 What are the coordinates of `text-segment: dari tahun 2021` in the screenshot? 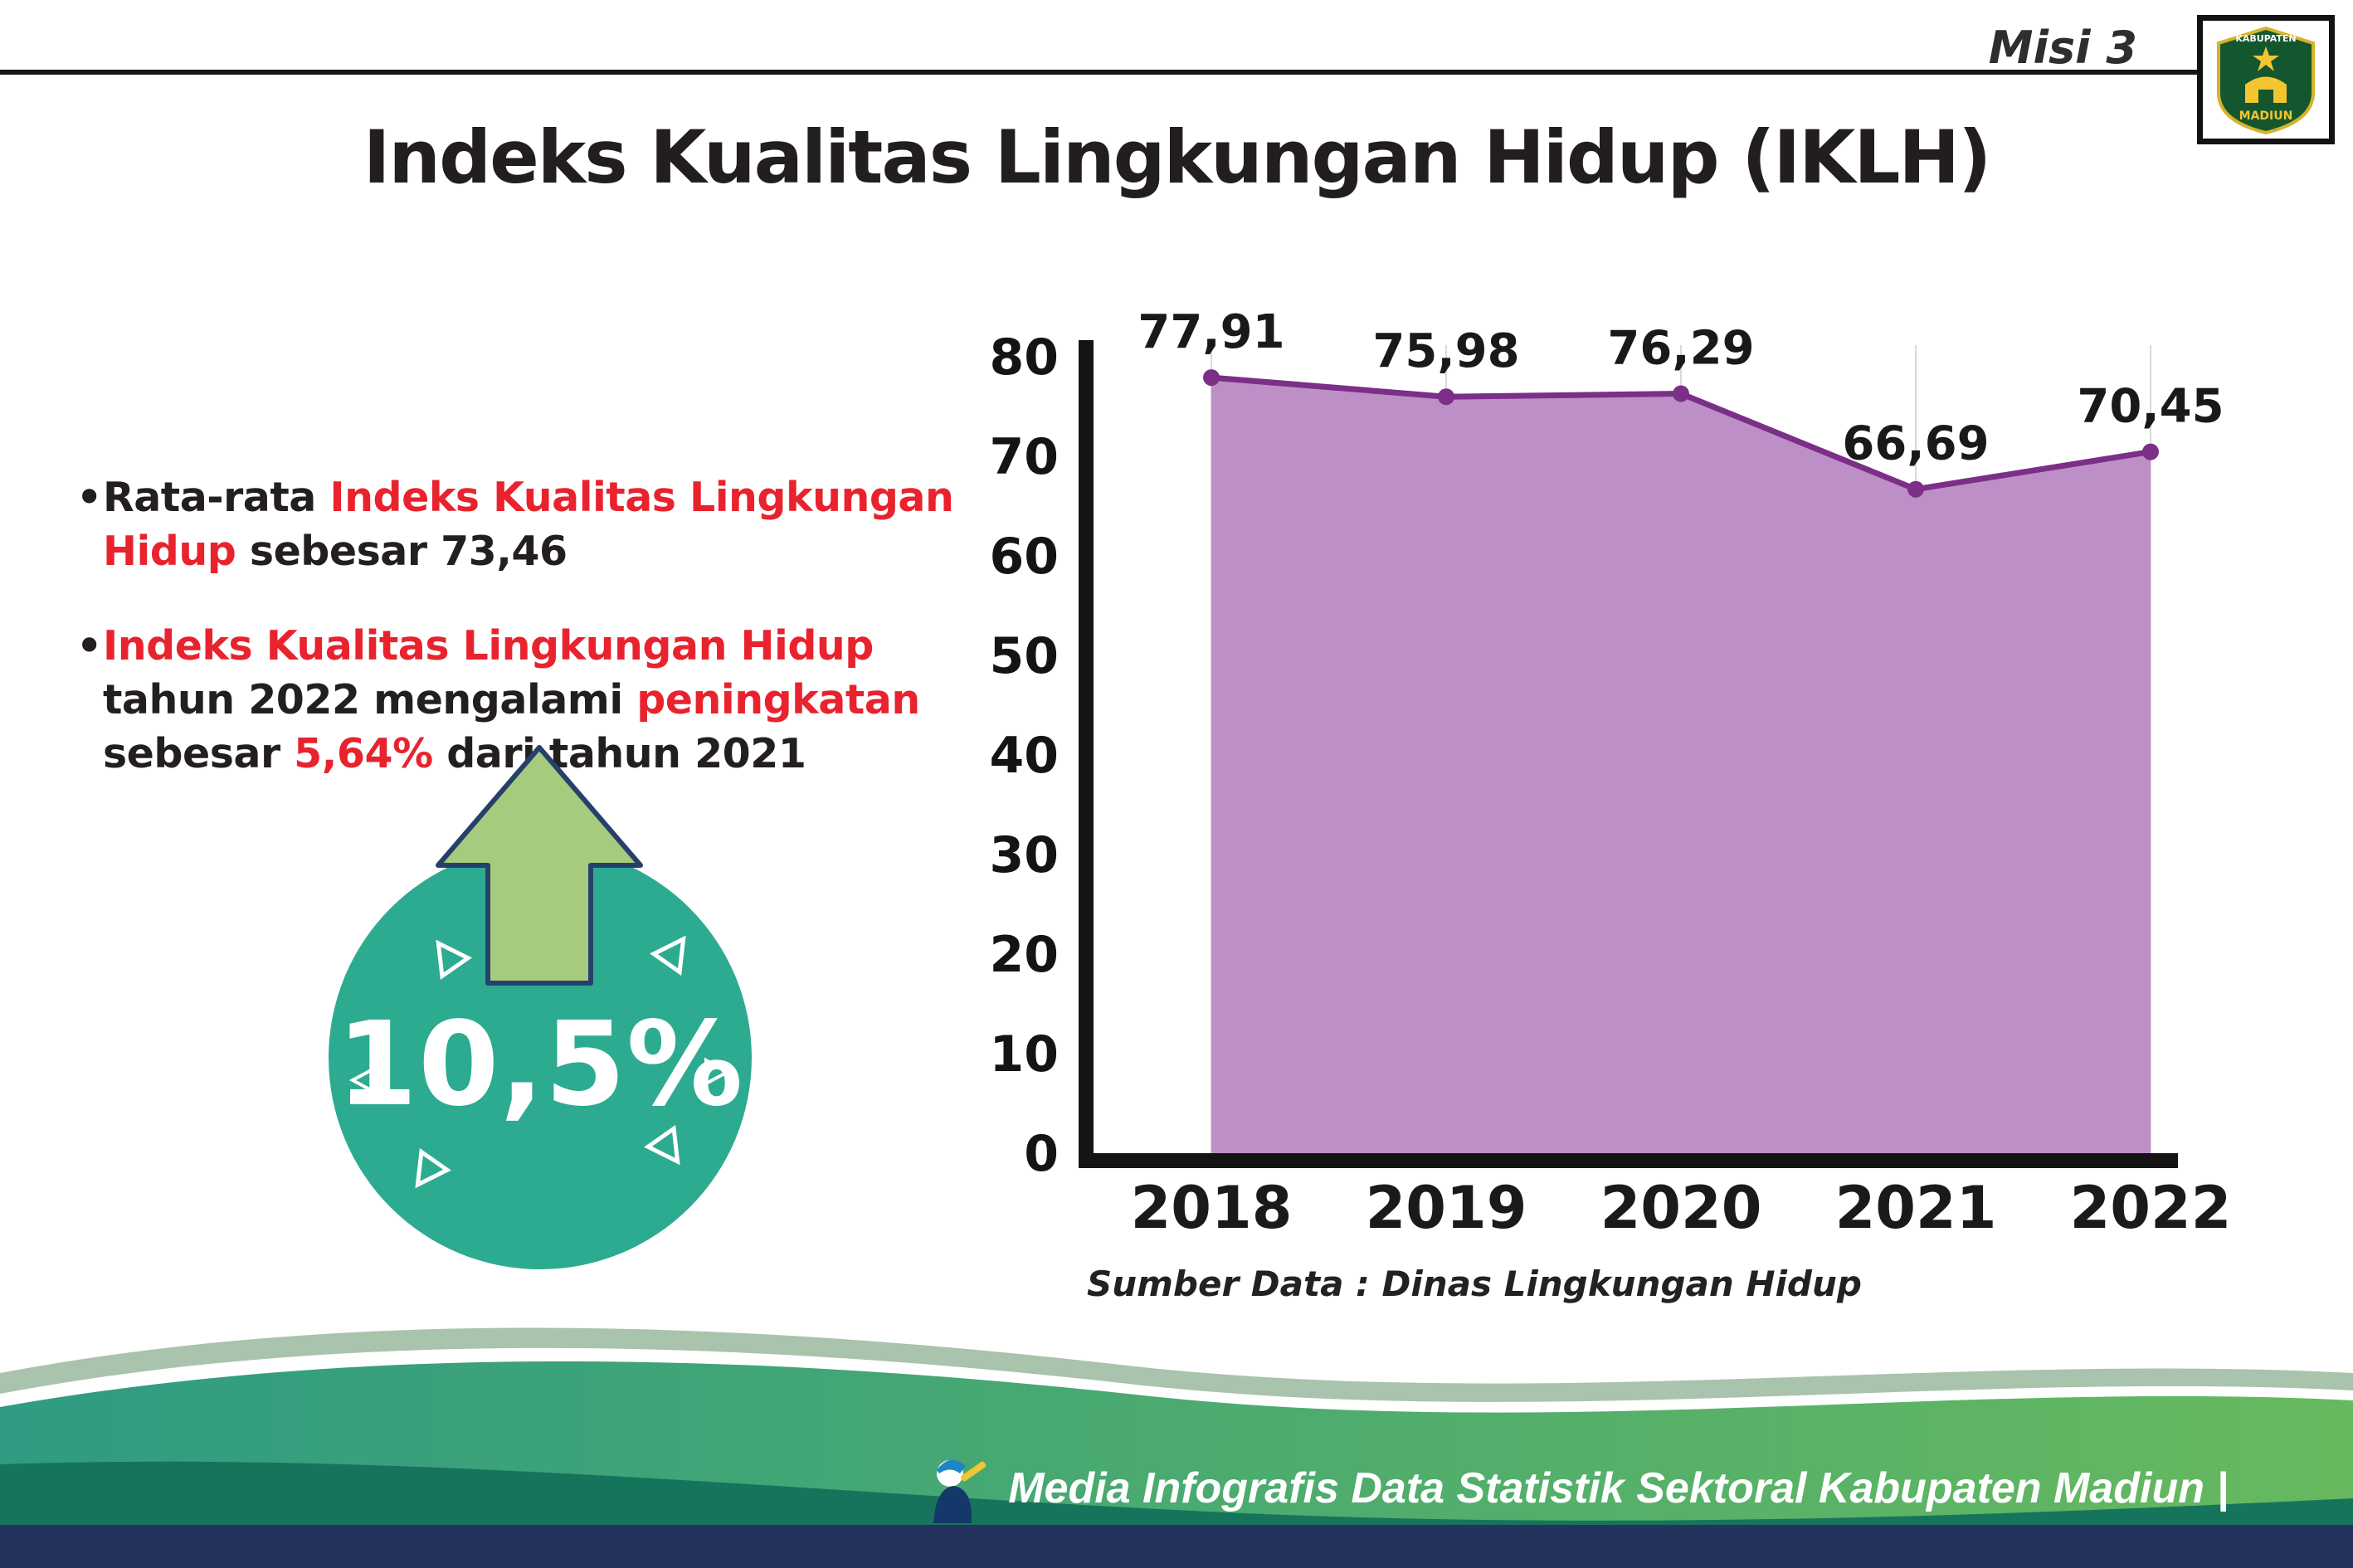 It's located at (619, 753).